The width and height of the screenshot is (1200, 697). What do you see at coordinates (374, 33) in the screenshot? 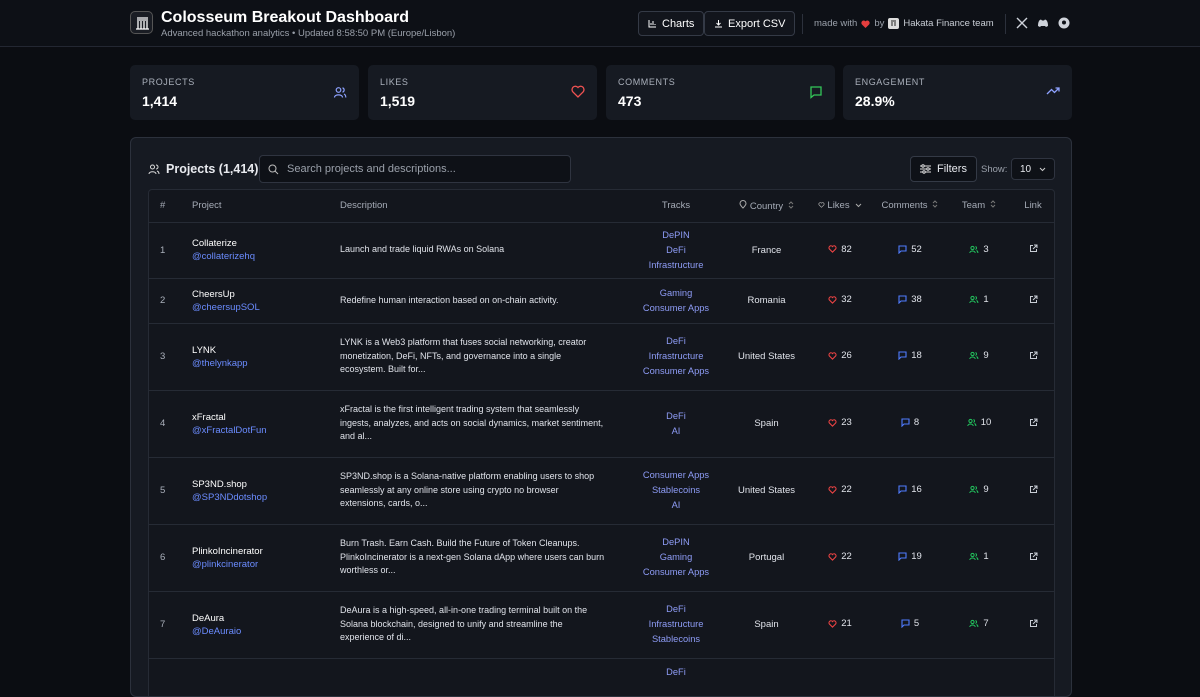
I see `updated: • Updated 8:58:50 PM (Europe/Lisbon)` at bounding box center [374, 33].